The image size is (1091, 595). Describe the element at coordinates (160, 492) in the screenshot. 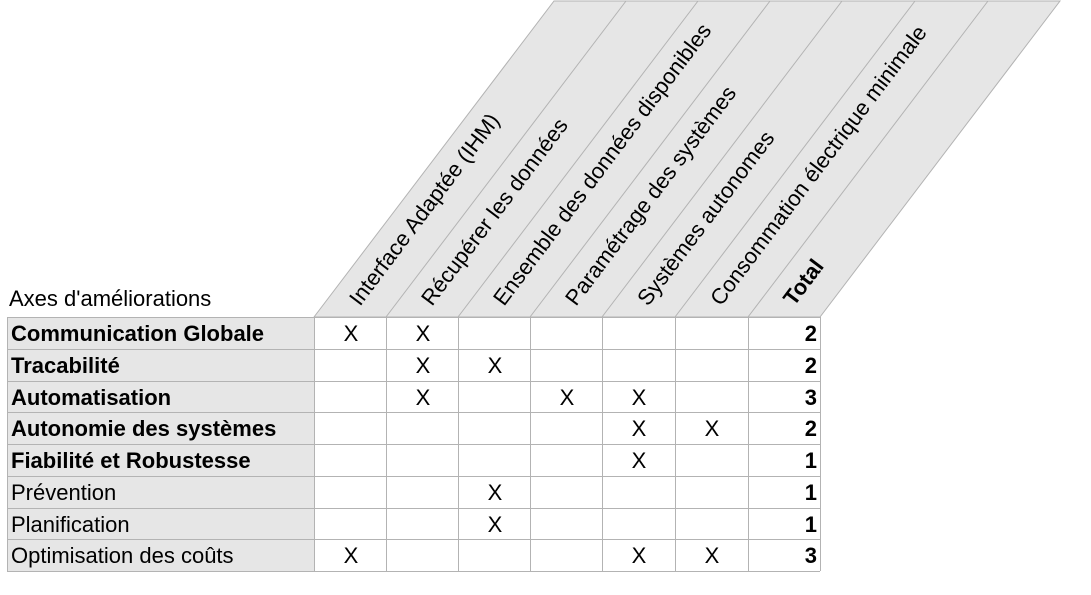

I see `row-label: Prévention` at that location.